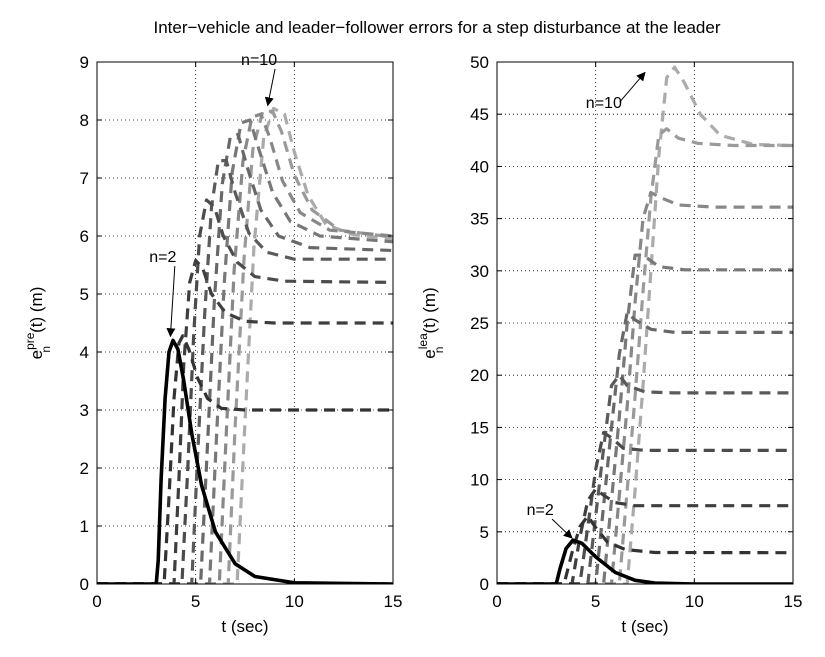 This screenshot has width=825, height=657. I want to click on y-tick-label: 9, so click(84, 62).